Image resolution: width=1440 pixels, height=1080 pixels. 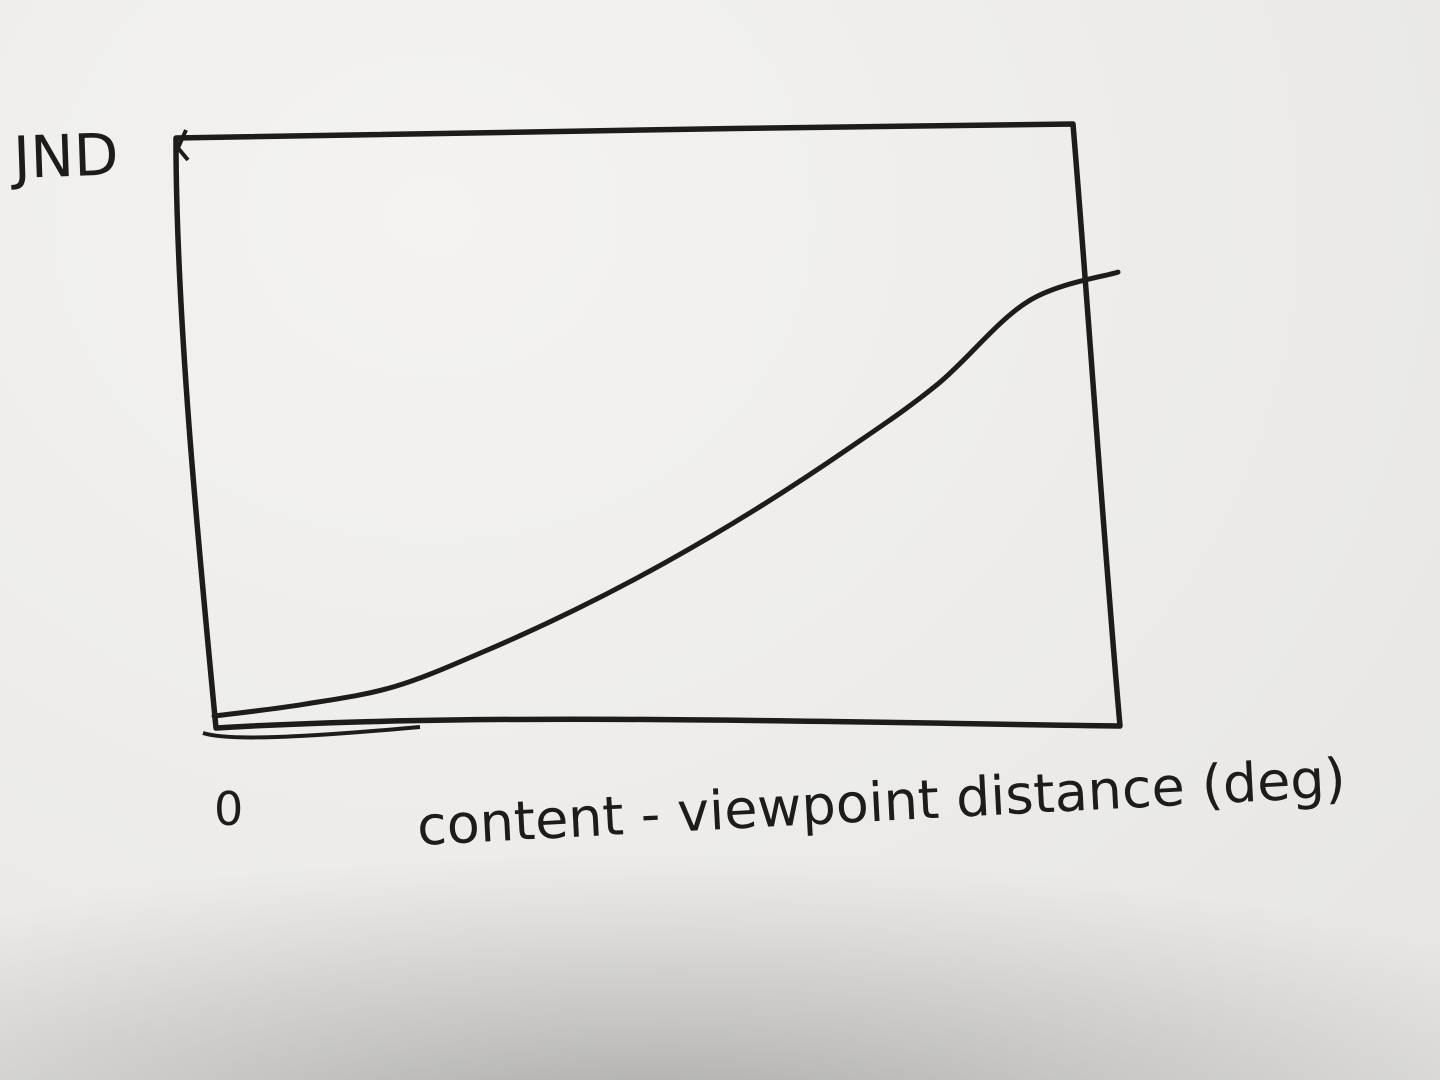 What do you see at coordinates (182, 145) in the screenshot?
I see `y-axis-tick` at bounding box center [182, 145].